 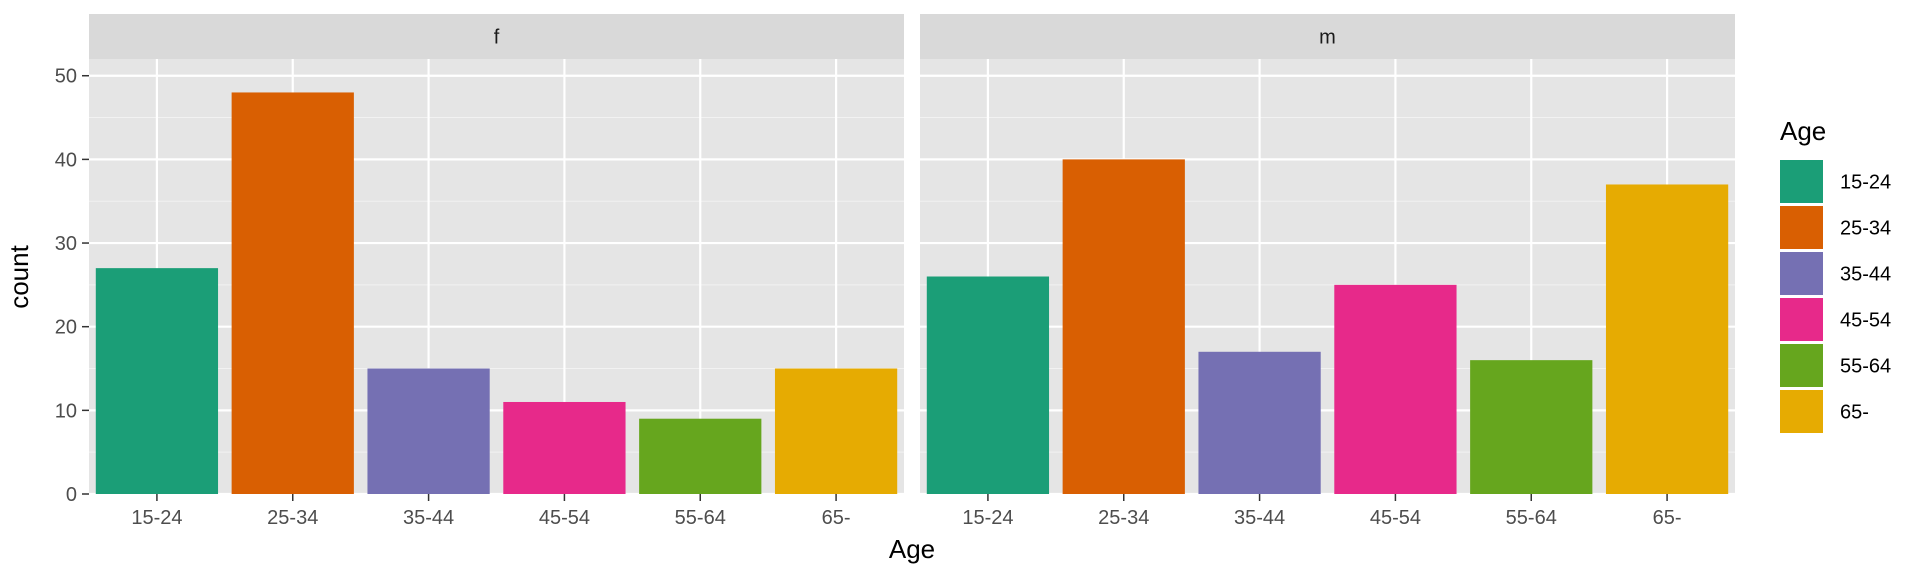 I want to click on bar-f-65-, so click(x=836, y=431).